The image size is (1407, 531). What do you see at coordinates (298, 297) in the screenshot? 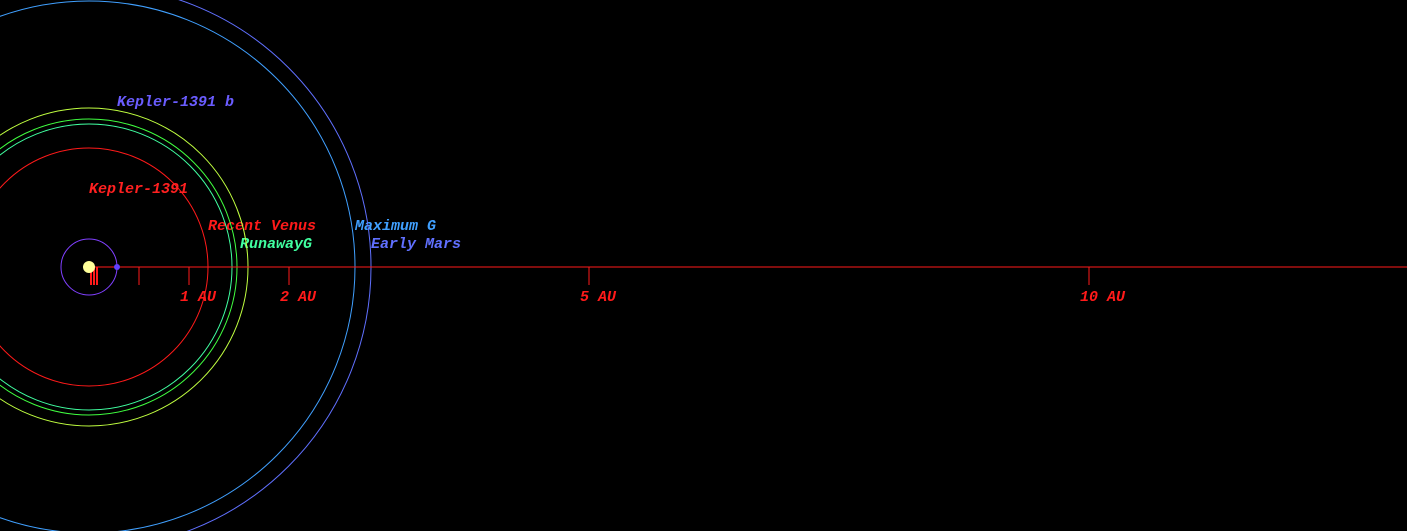
I see `scale-label: 2 AU` at bounding box center [298, 297].